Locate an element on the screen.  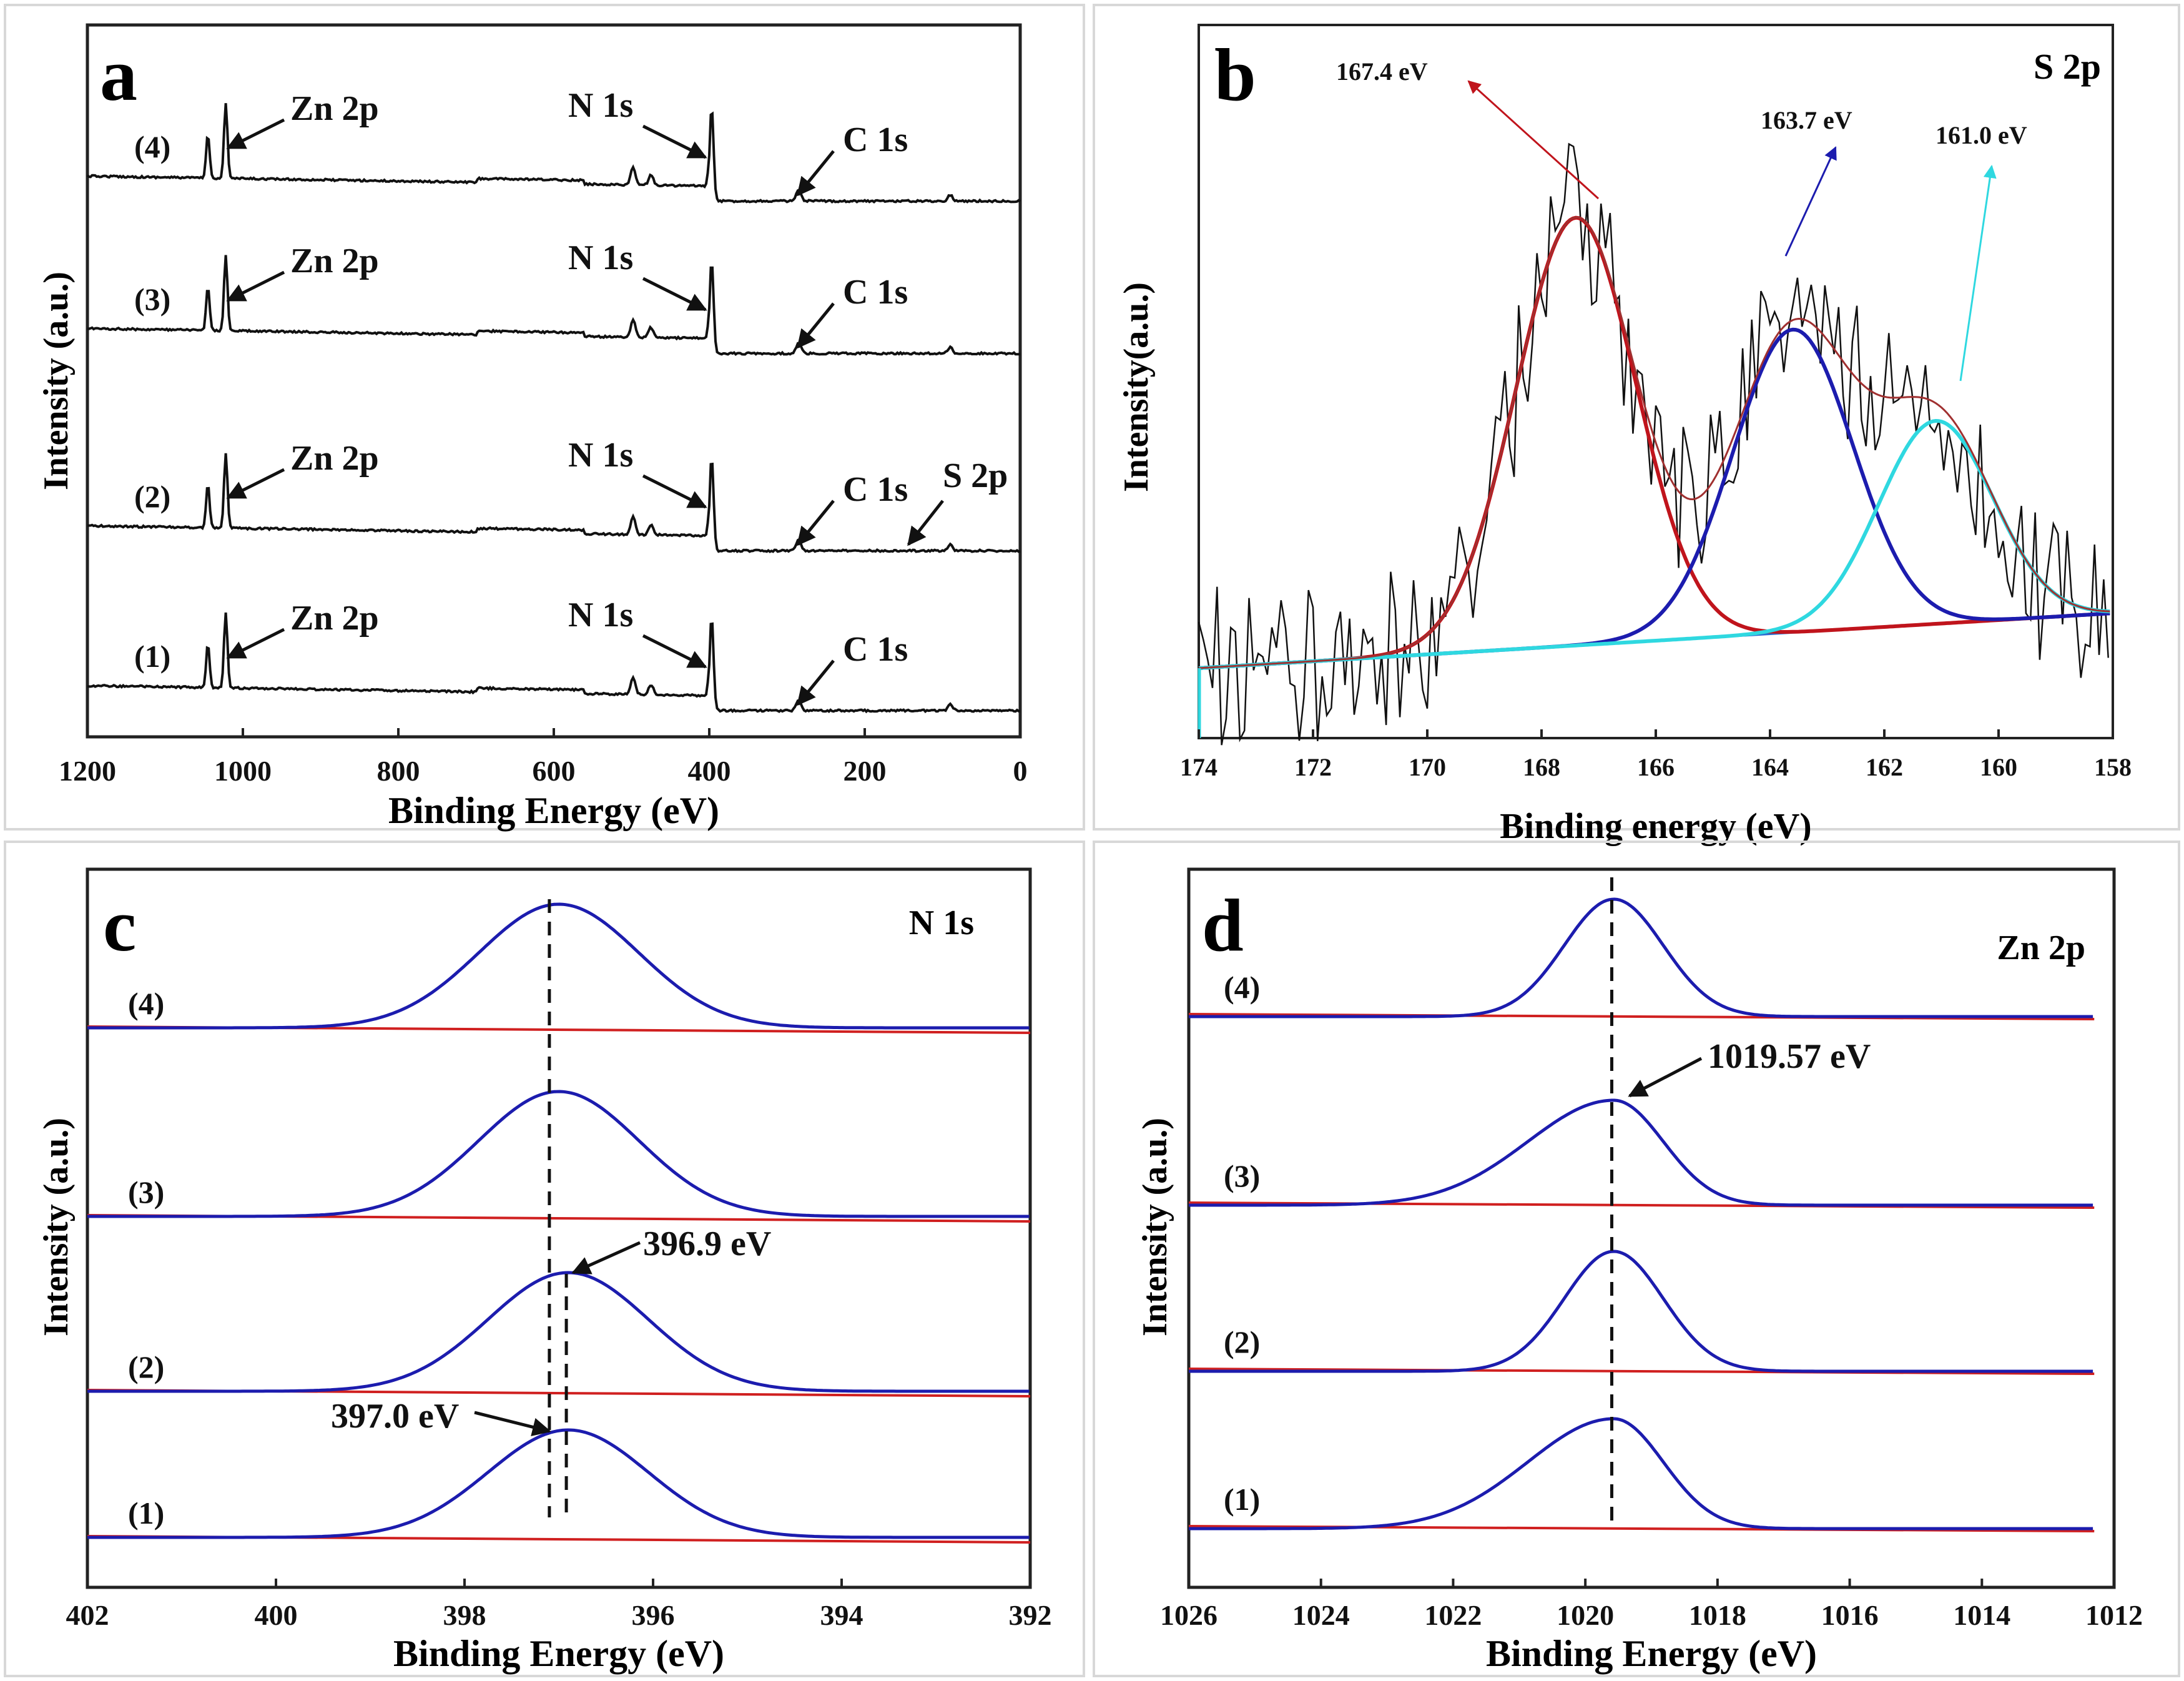
x-tick-label: 1012 is located at coordinates (2114, 1615).